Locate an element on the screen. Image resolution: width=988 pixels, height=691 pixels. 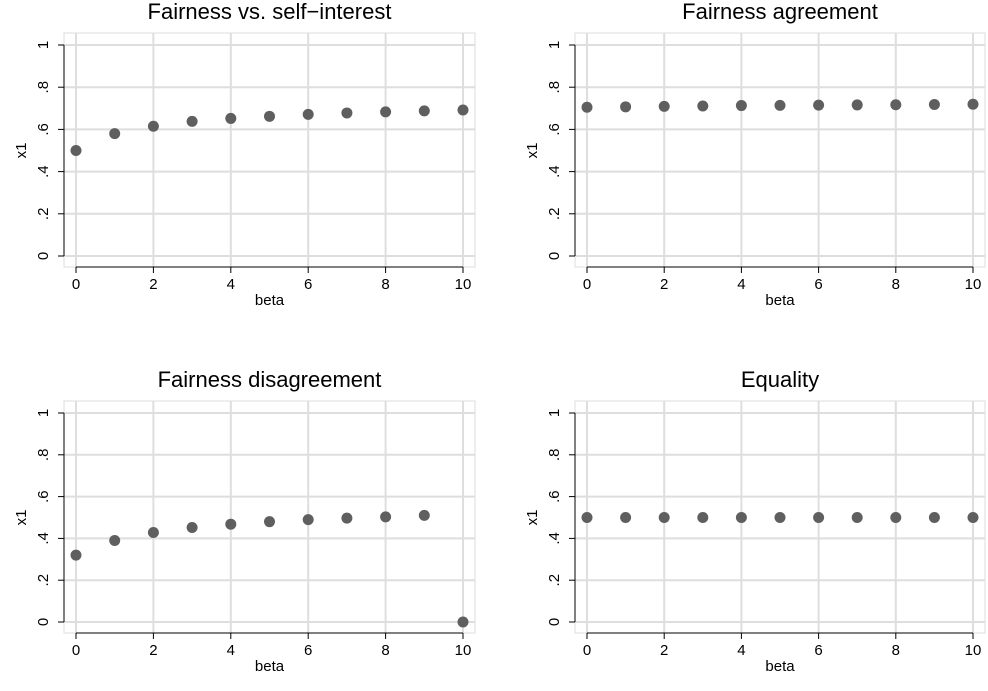
panel-title: Equality is located at coordinates (780, 379).